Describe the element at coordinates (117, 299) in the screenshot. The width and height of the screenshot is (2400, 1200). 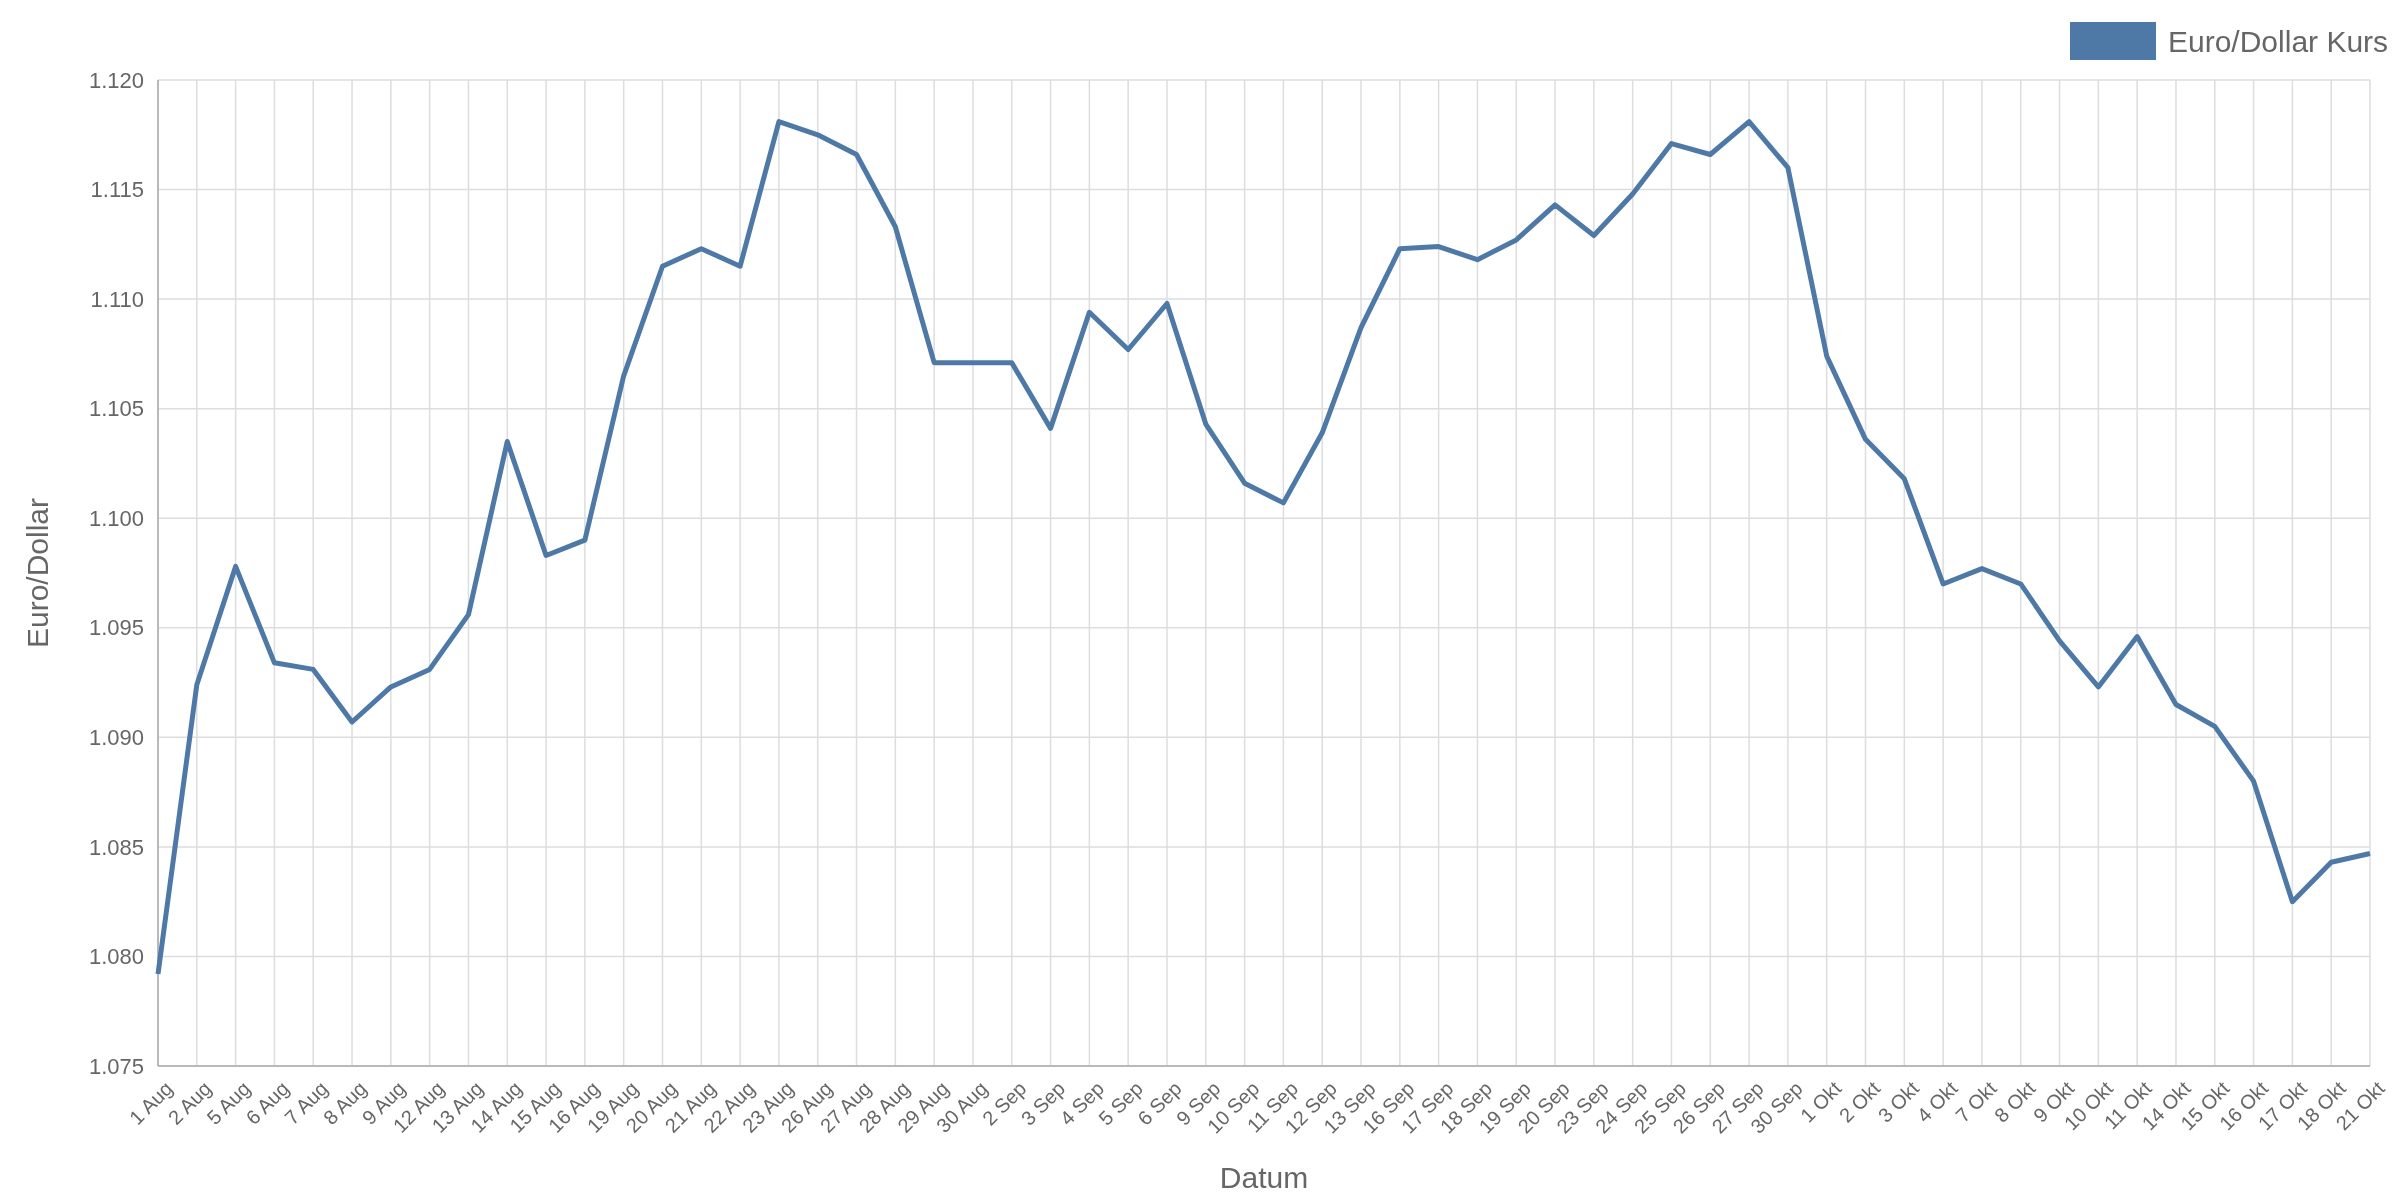
I see `y-tick-label: 1.110` at that location.